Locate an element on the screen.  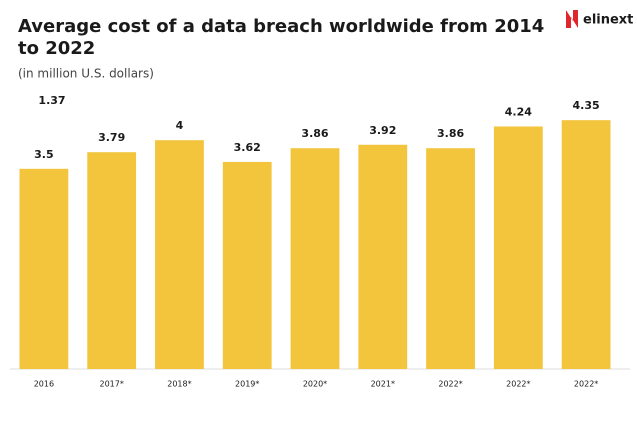
value-label: 4 is located at coordinates (180, 125).